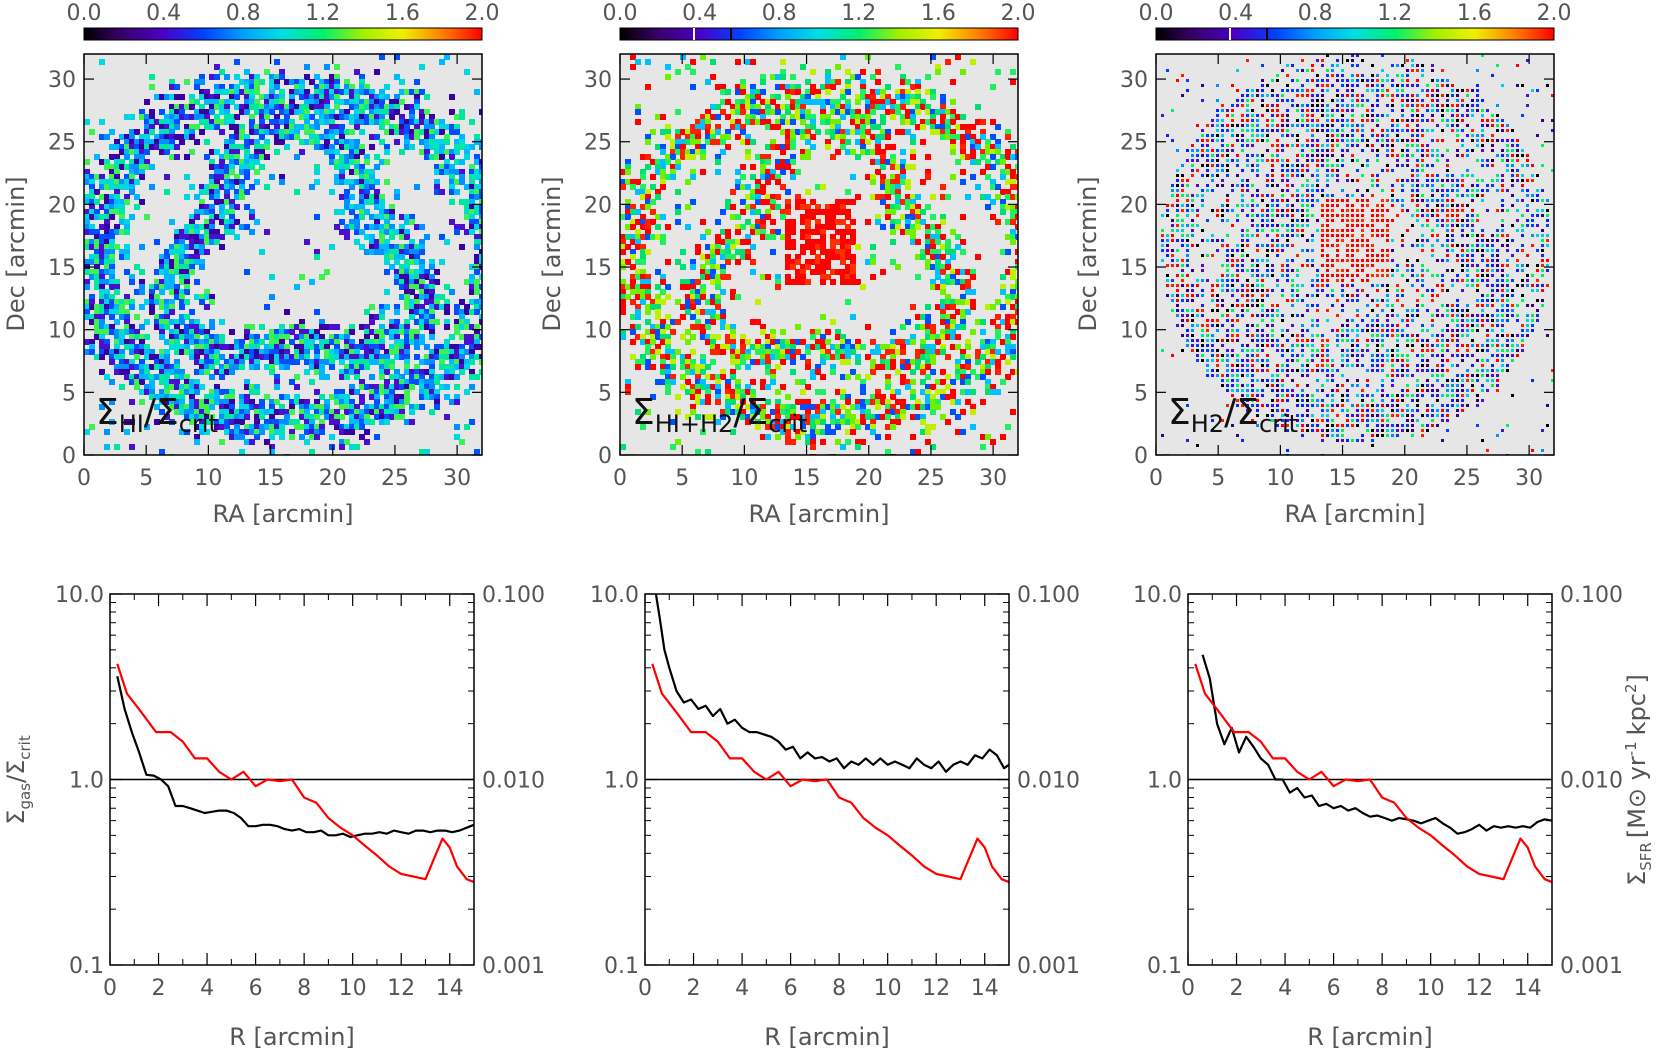  Describe the element at coordinates (938, 13) in the screenshot. I see `colorbar-tick: 1.6` at that location.